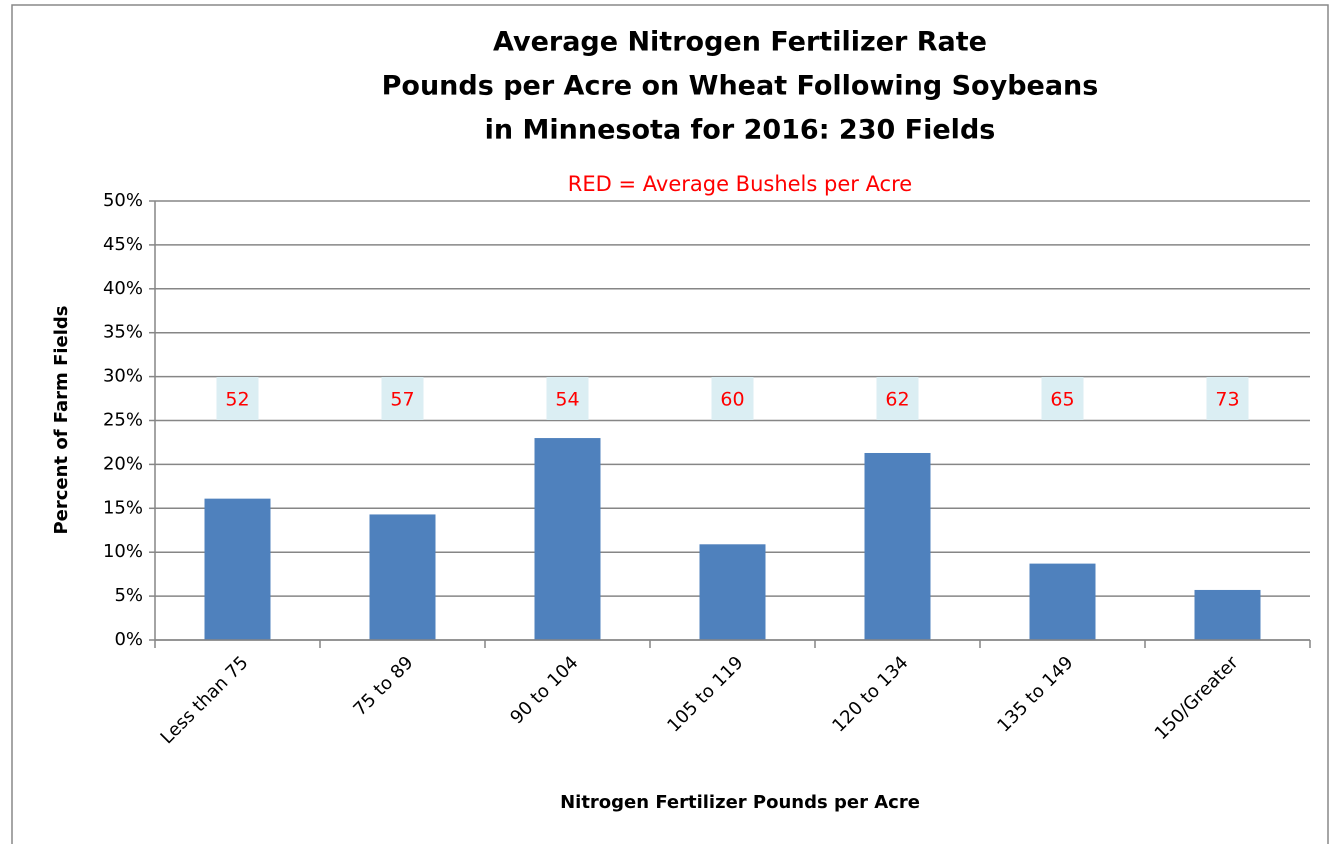  What do you see at coordinates (740, 802) in the screenshot?
I see `x-axis-label: Nitrogen Fertilizer Pounds per Acre` at bounding box center [740, 802].